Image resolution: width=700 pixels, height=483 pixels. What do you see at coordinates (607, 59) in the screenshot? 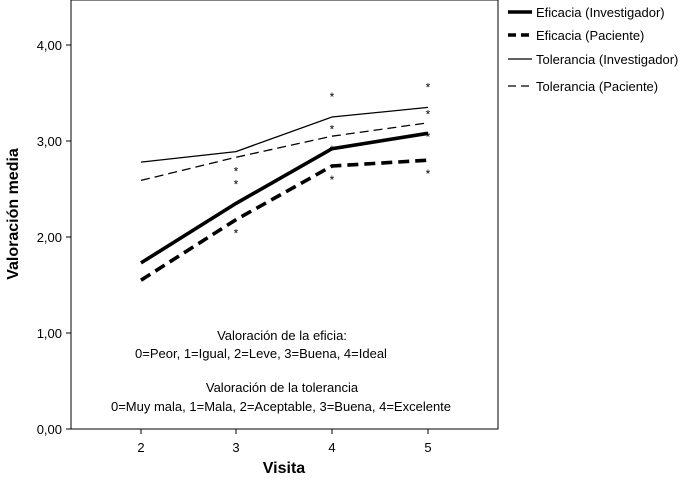
I see `legend-label: Tolerancia (Investigador)` at bounding box center [607, 59].